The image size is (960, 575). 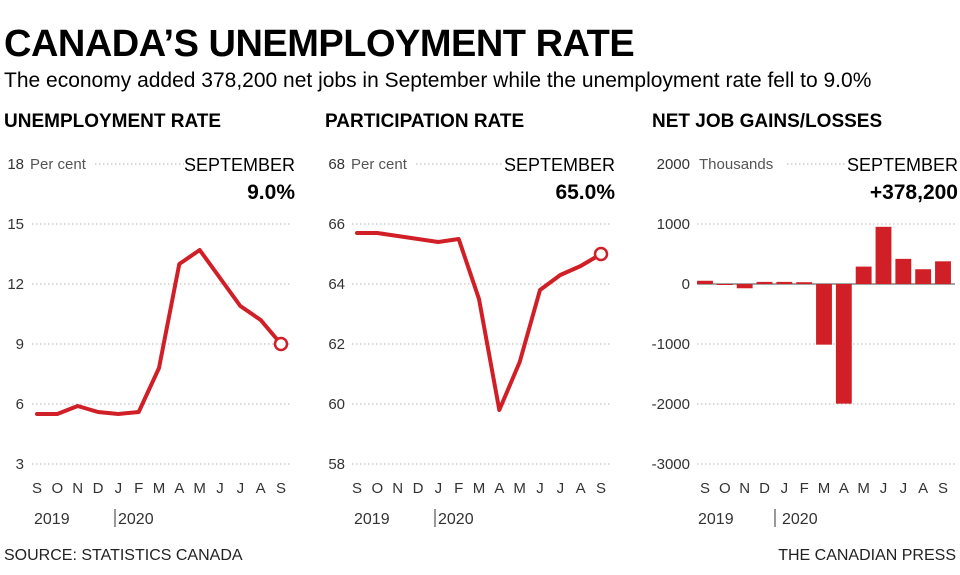 I want to click on panel-title-participation: PARTICIPATION RATE, so click(x=425, y=121).